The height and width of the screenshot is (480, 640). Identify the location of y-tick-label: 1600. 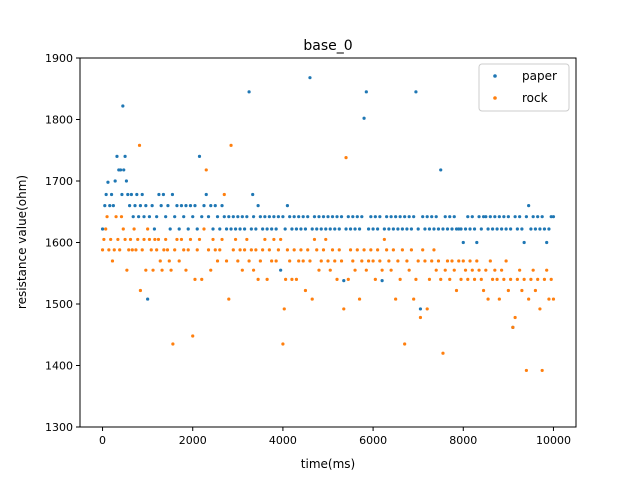
(59, 243).